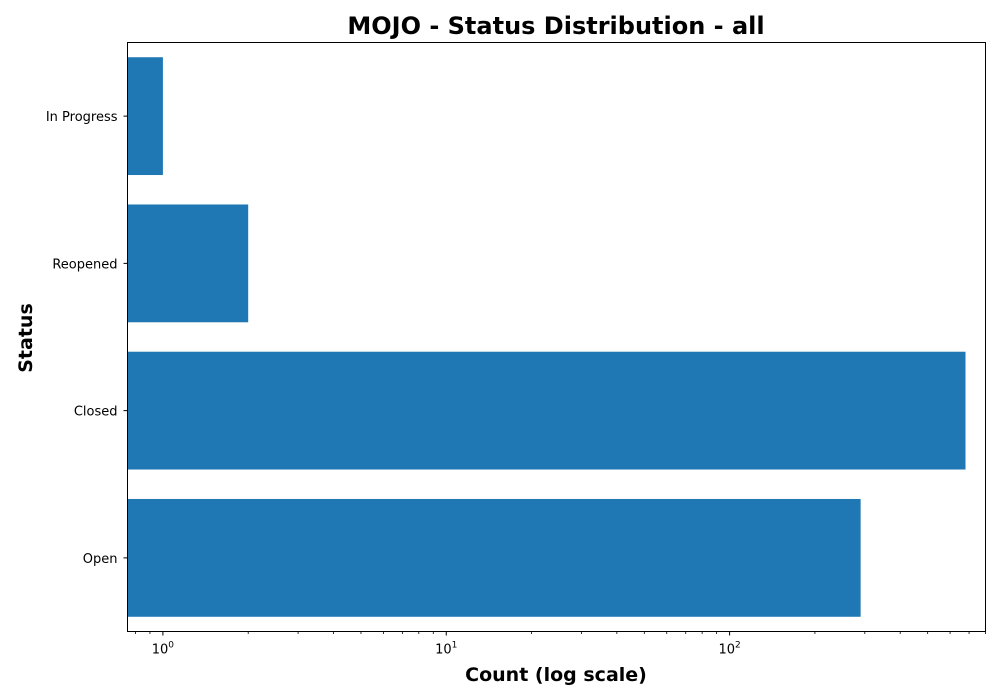  I want to click on bar-open, so click(494, 558).